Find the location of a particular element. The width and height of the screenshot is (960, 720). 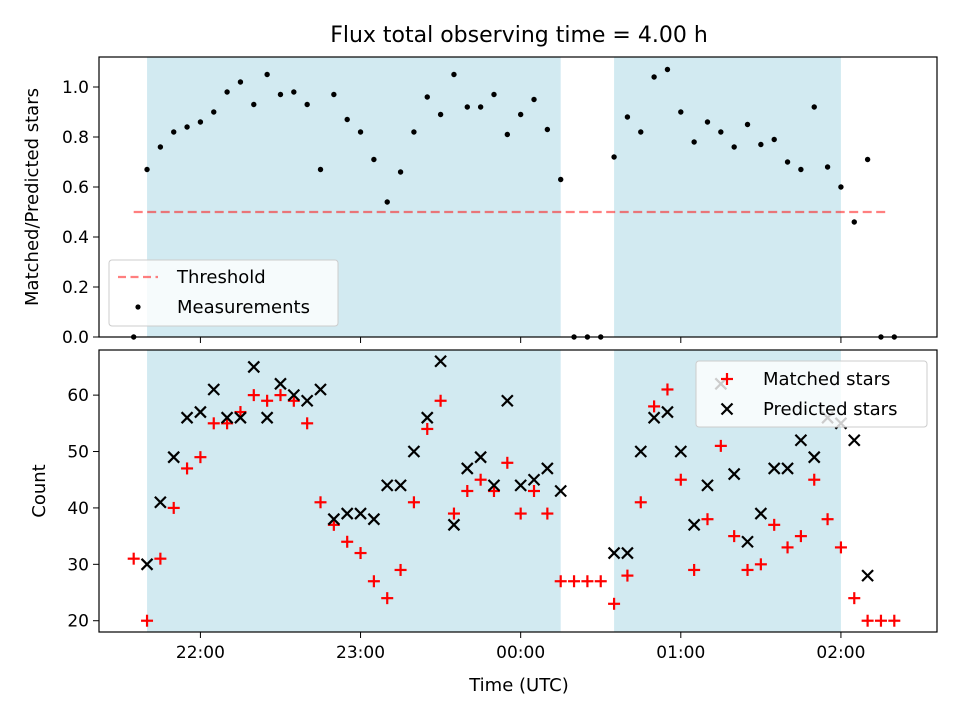

legend-matched-label: Matched stars is located at coordinates (826, 379).